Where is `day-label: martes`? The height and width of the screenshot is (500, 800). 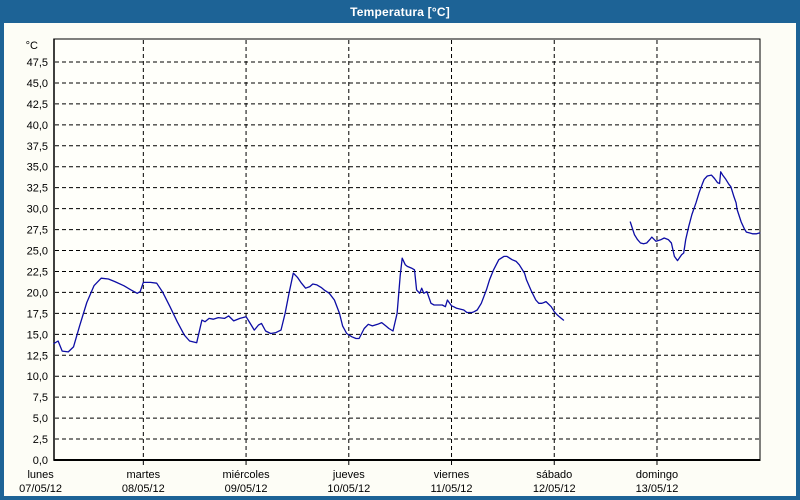
day-label: martes is located at coordinates (144, 475).